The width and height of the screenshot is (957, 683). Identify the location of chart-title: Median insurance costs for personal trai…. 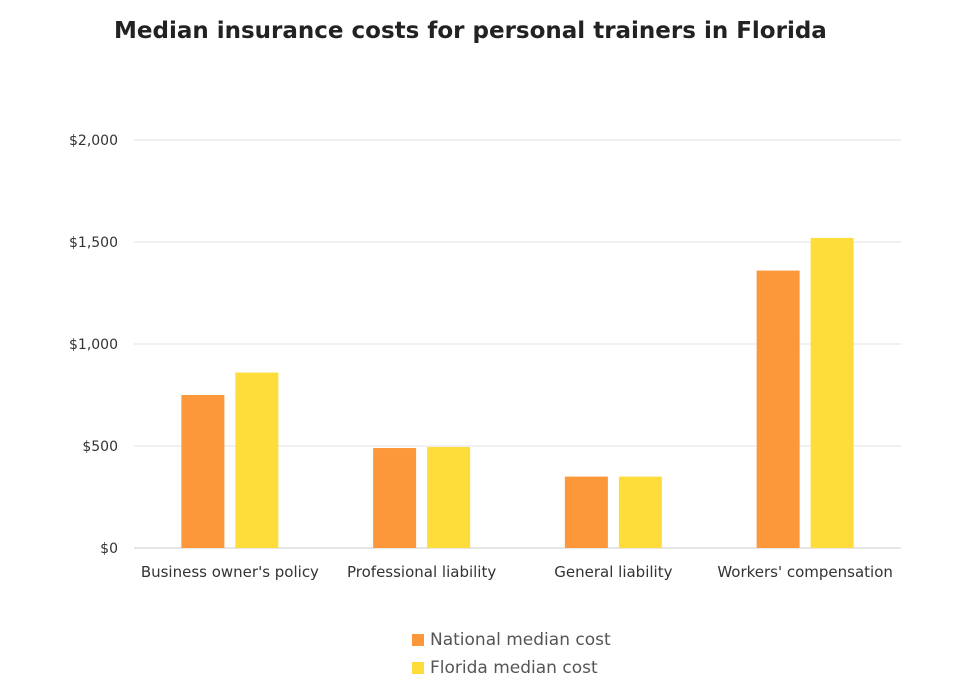
(470, 31).